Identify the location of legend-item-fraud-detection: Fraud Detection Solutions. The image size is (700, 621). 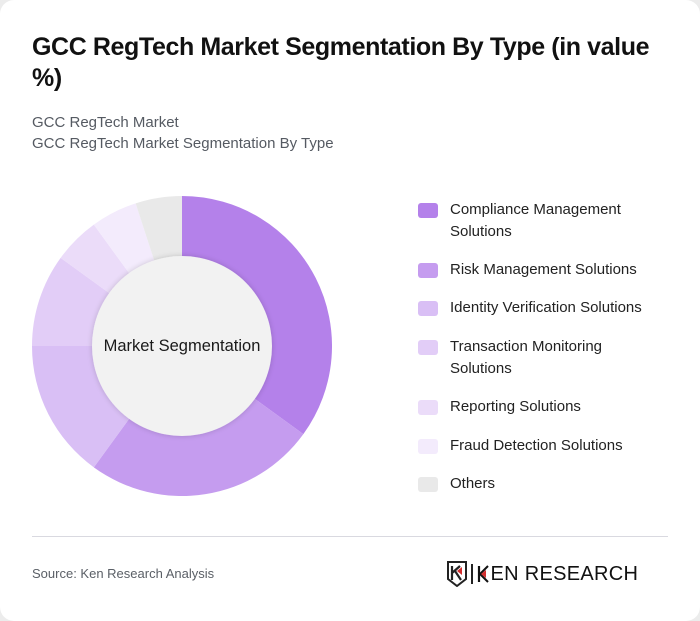
(546, 446).